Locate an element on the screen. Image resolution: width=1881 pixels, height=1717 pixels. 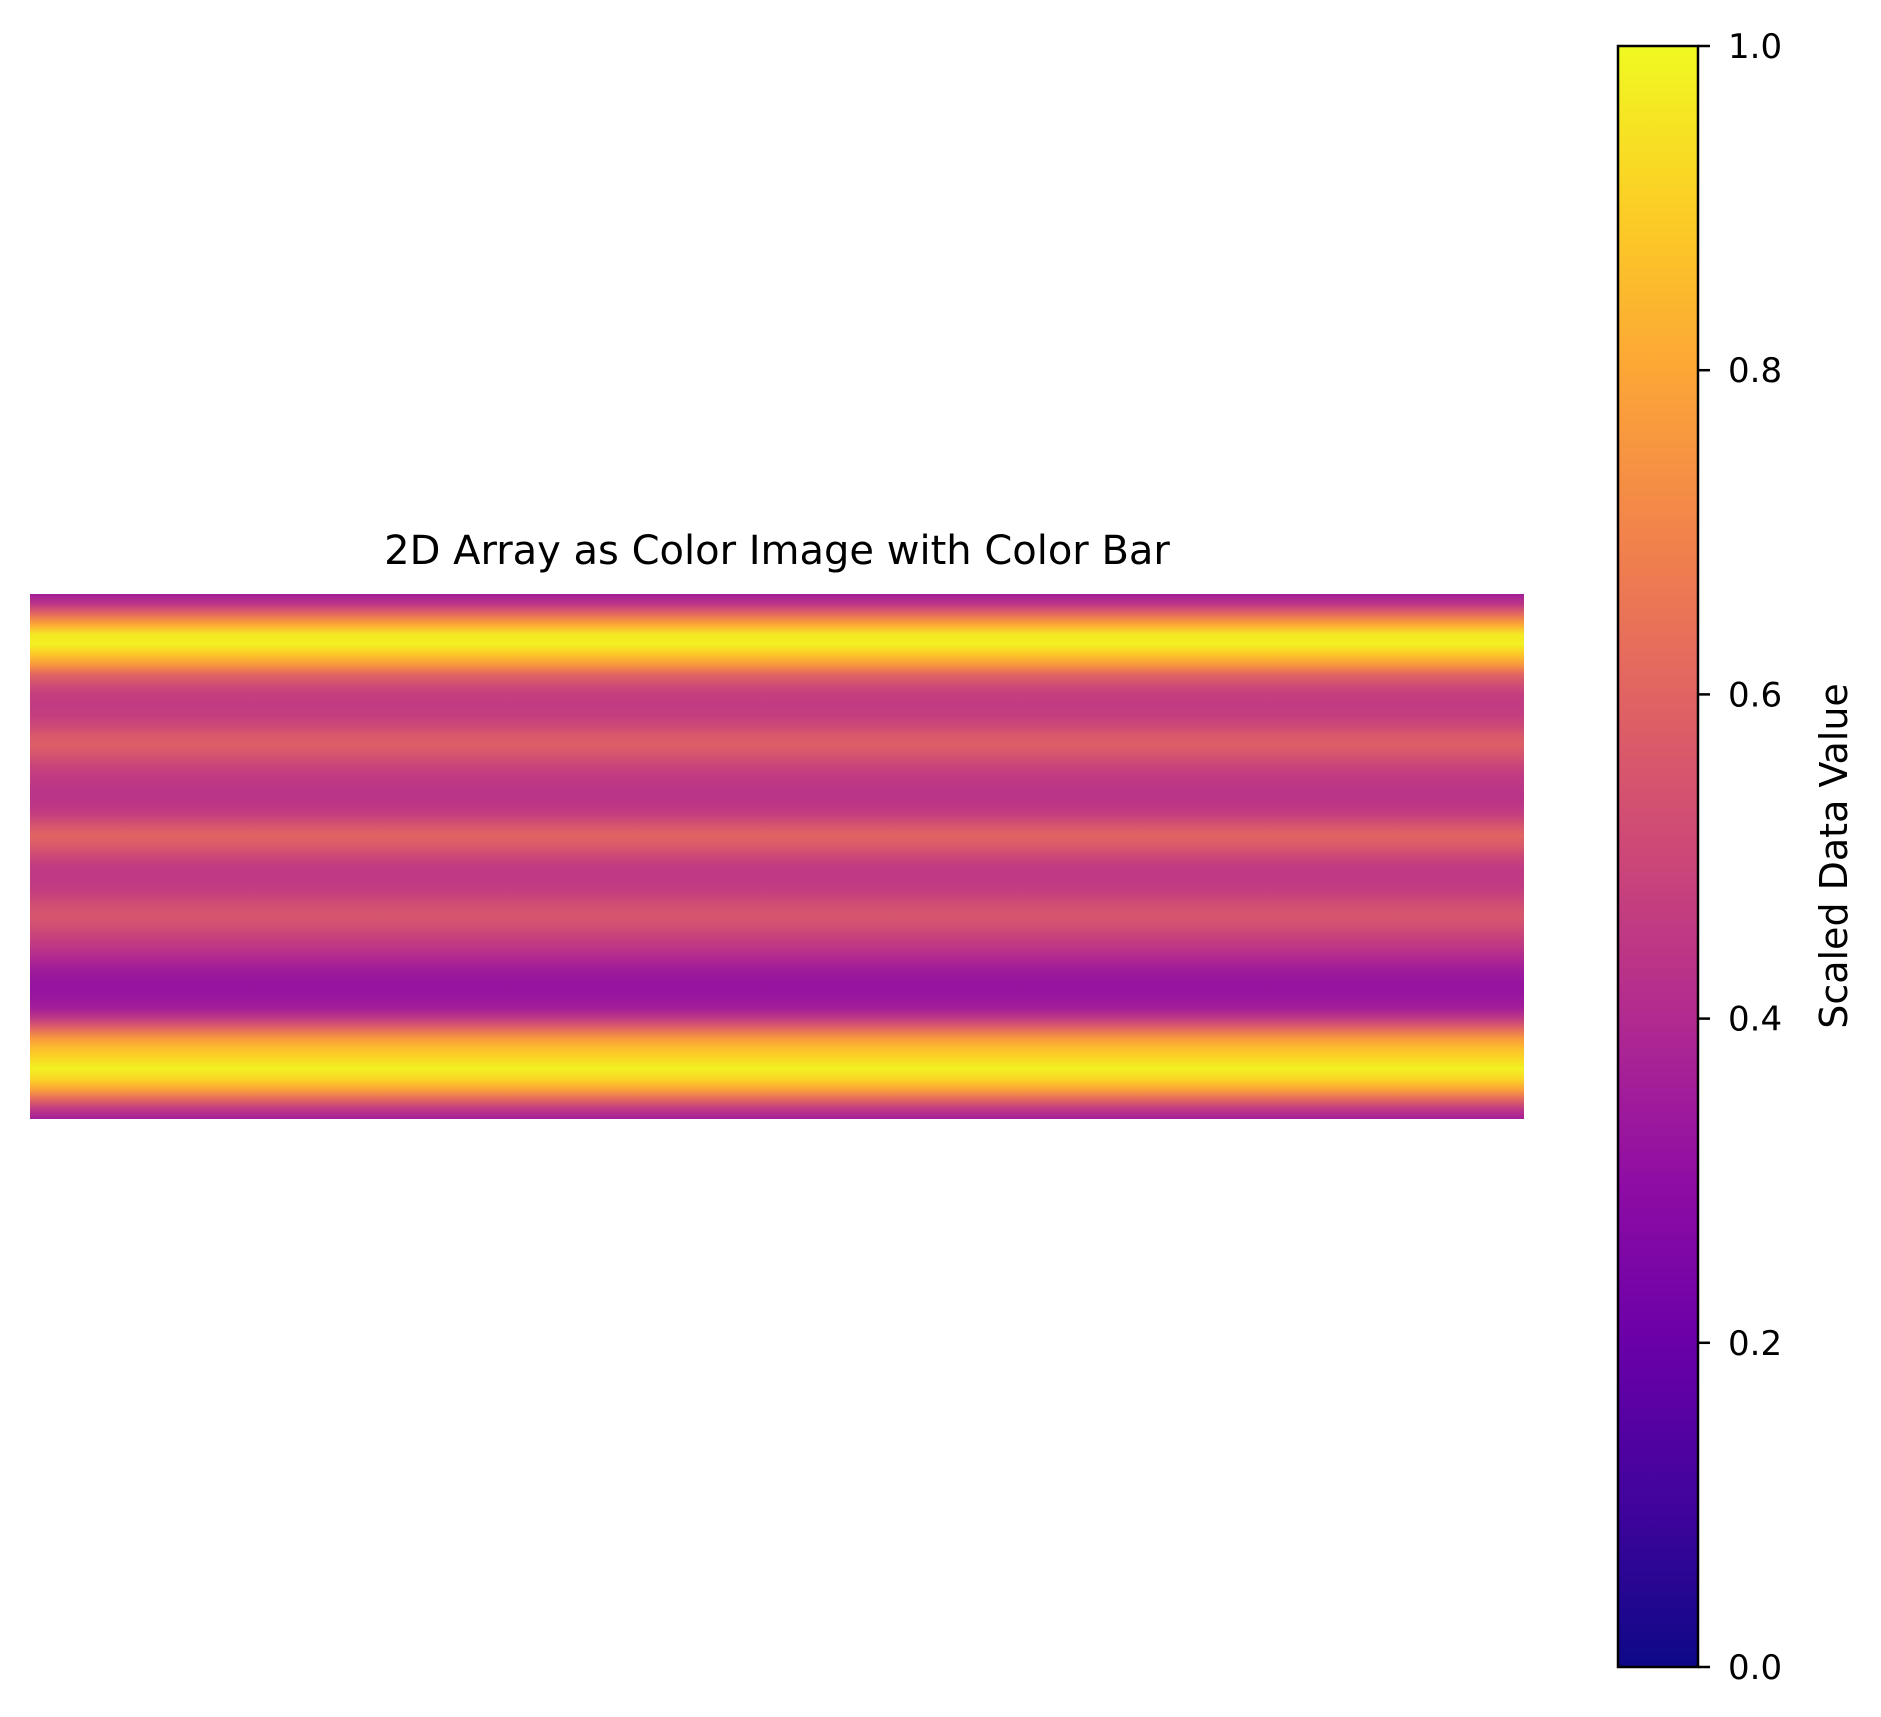
chart-title: 2D Array as Color Image with Color Bar is located at coordinates (777, 551).